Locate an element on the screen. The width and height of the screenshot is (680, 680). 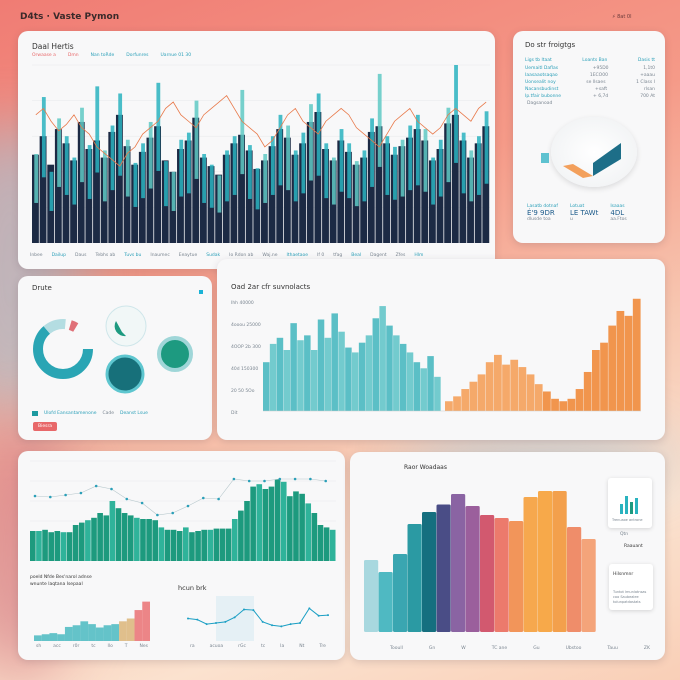
x-tick-label: r0r is located at coordinates (76, 646).